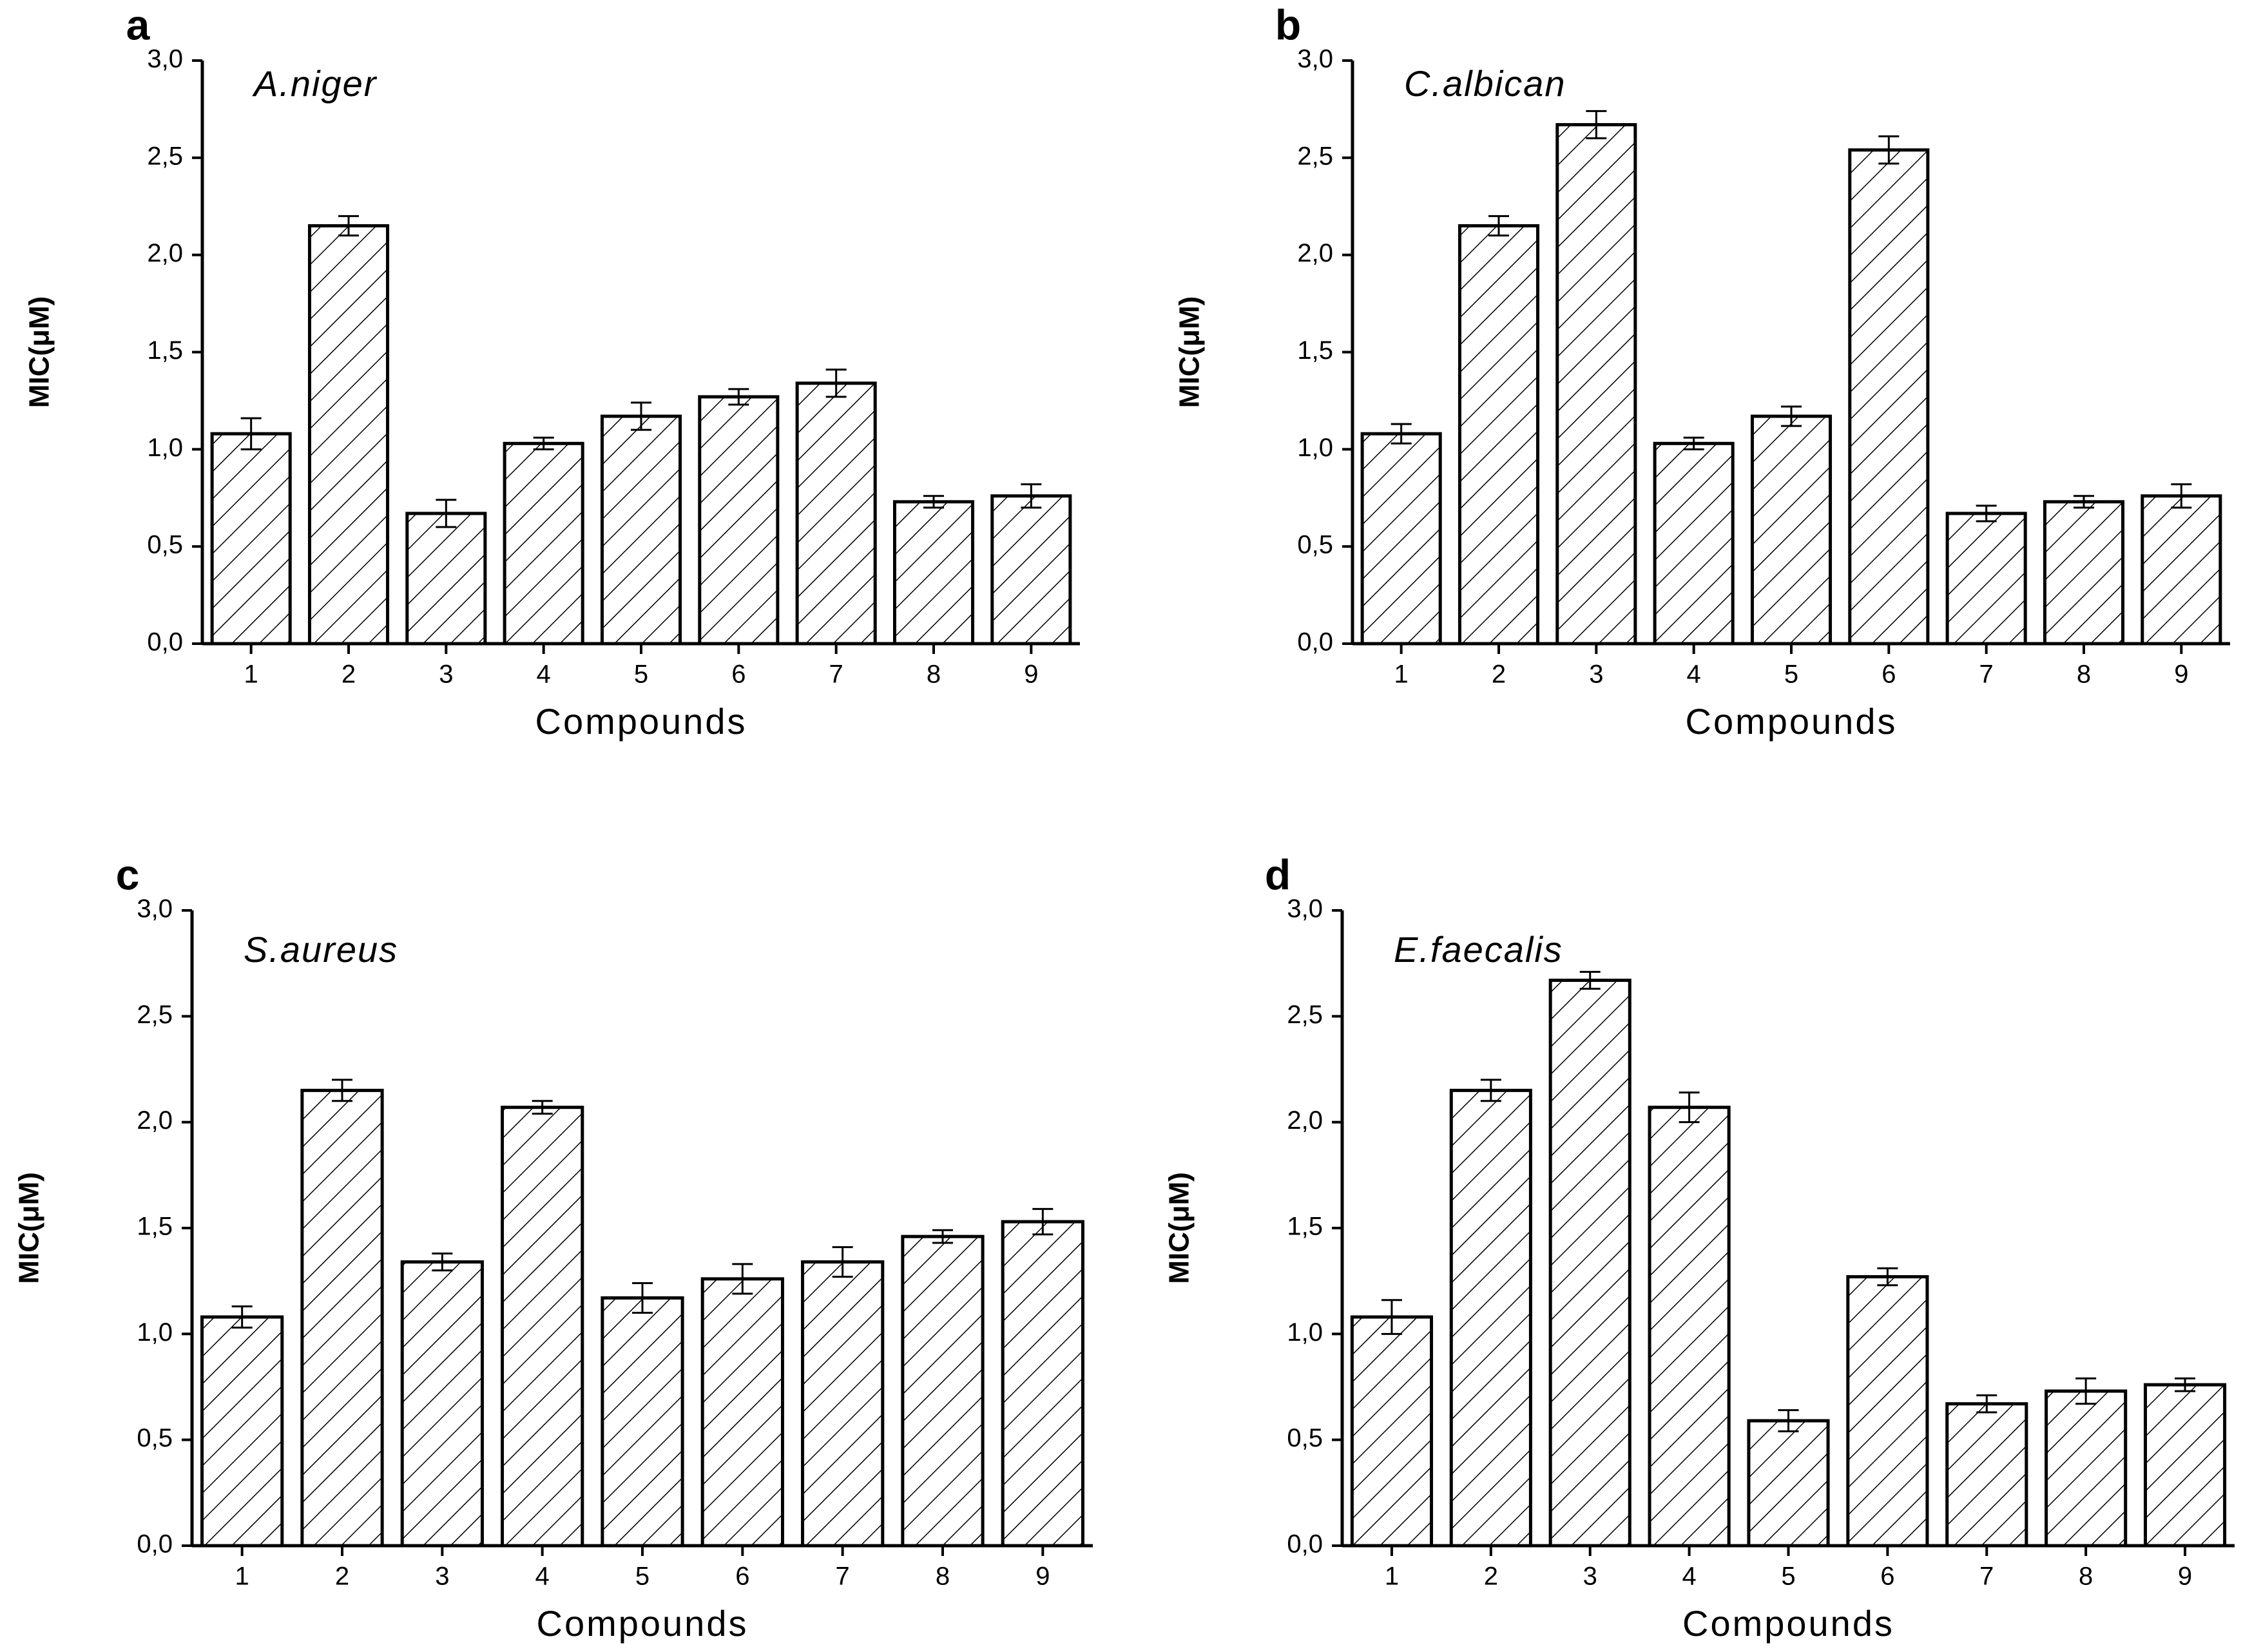 This screenshot has height=1652, width=2252. Describe the element at coordinates (321, 950) in the screenshot. I see `annotation: S.aureus` at that location.